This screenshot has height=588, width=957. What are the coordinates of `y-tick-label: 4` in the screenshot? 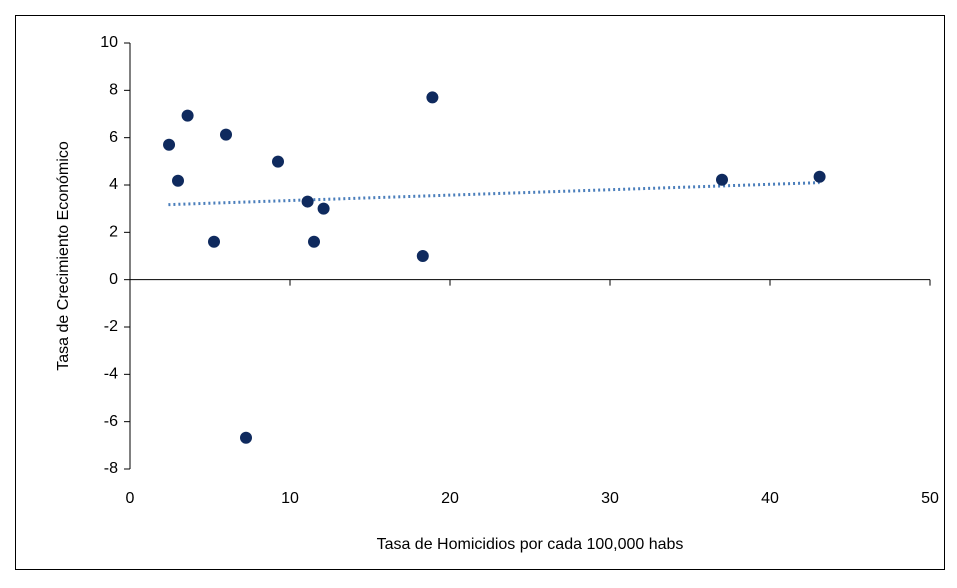 It's located at (113, 184).